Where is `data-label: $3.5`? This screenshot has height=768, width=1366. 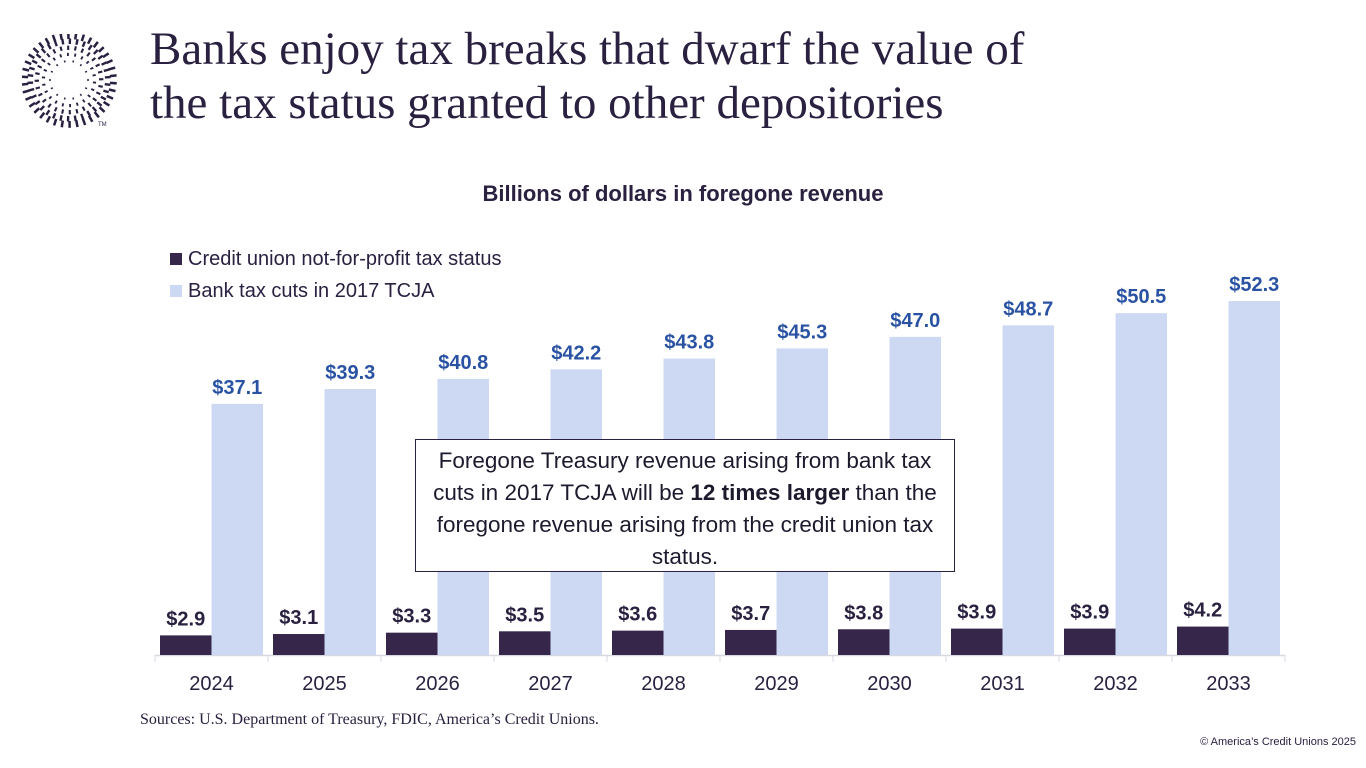
data-label: $3.5 is located at coordinates (524, 615).